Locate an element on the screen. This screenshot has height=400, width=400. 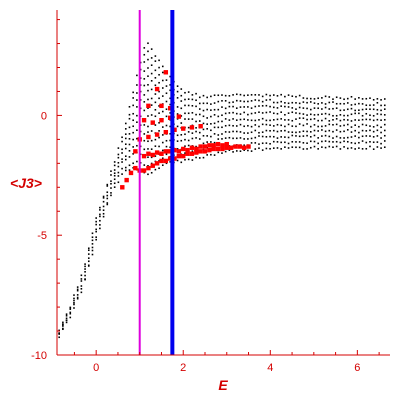
y-axis-label: <J3> is located at coordinates (26, 183).